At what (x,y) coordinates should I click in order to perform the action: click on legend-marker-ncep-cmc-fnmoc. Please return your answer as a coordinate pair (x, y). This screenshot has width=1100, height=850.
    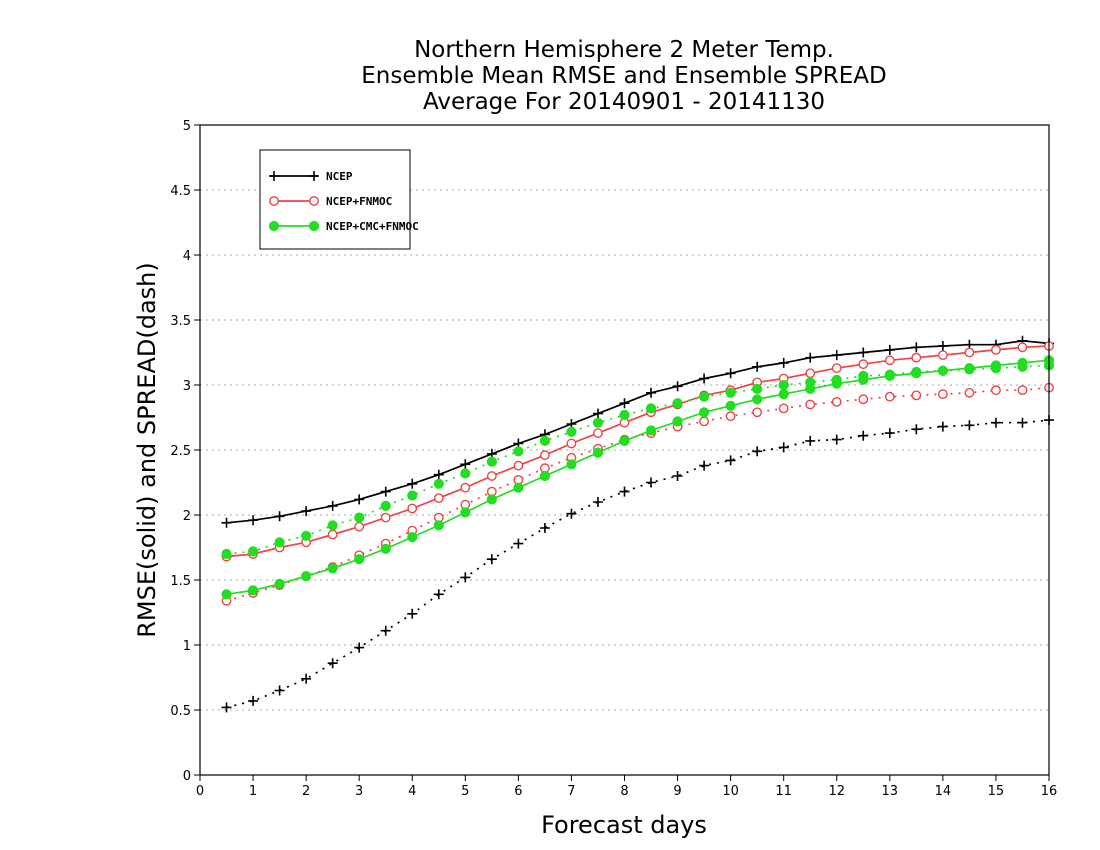
    Looking at the image, I should click on (314, 226).